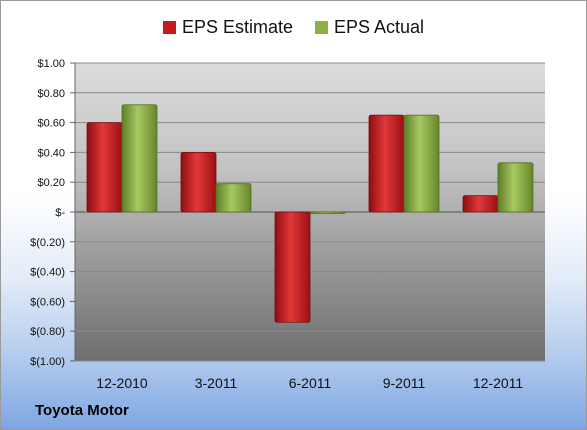 The width and height of the screenshot is (587, 430). Describe the element at coordinates (198, 182) in the screenshot. I see `bar-estimate-3-2011` at that location.